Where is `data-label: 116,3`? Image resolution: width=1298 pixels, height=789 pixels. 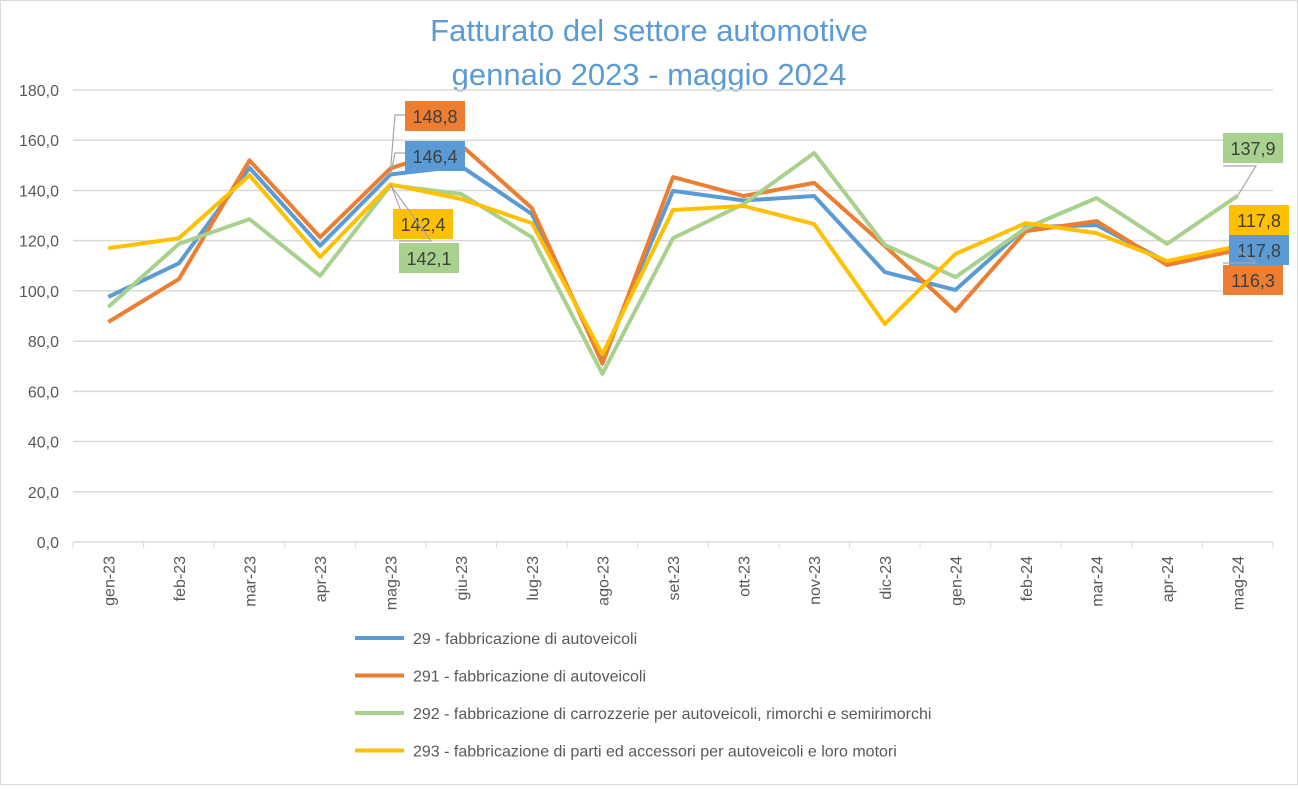 data-label: 116,3 is located at coordinates (1253, 281).